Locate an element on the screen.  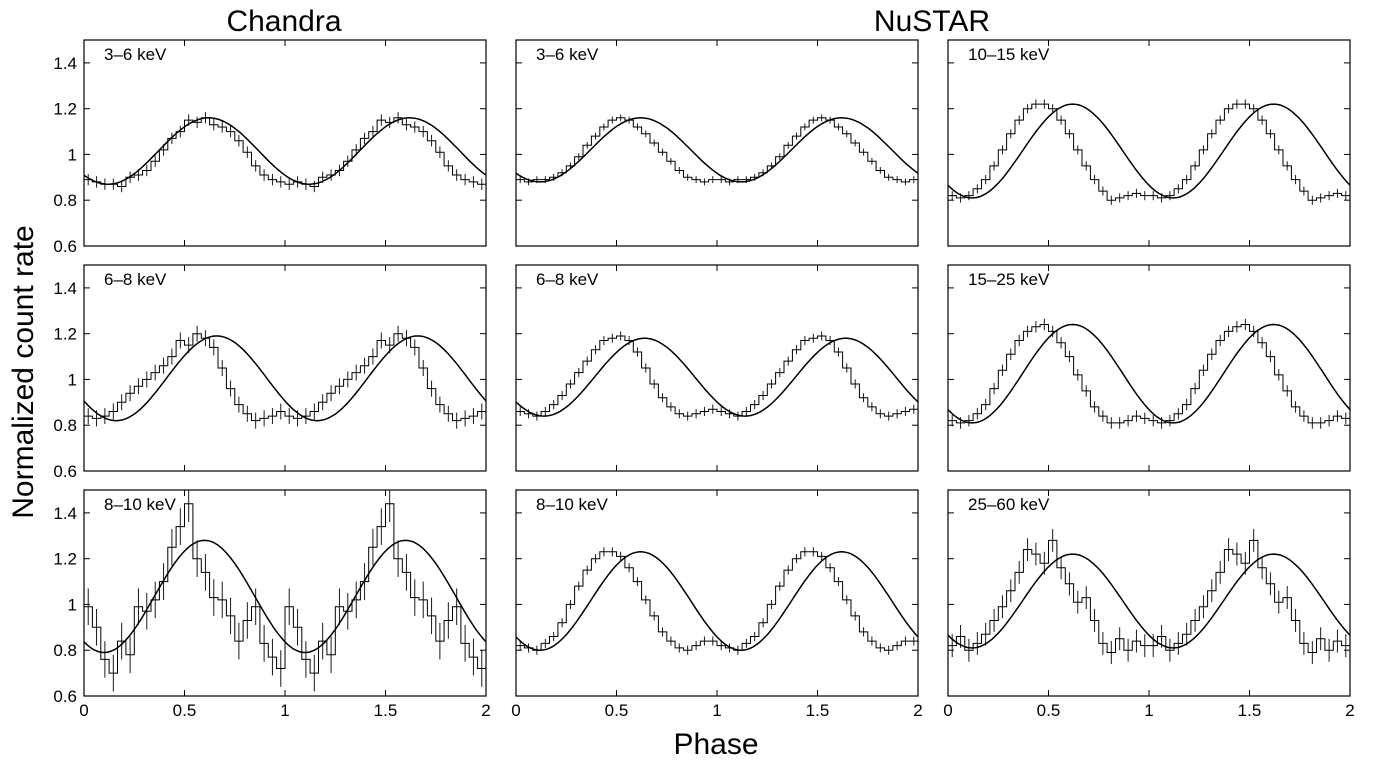
column-title-chandra: Chandra is located at coordinates (283, 21).